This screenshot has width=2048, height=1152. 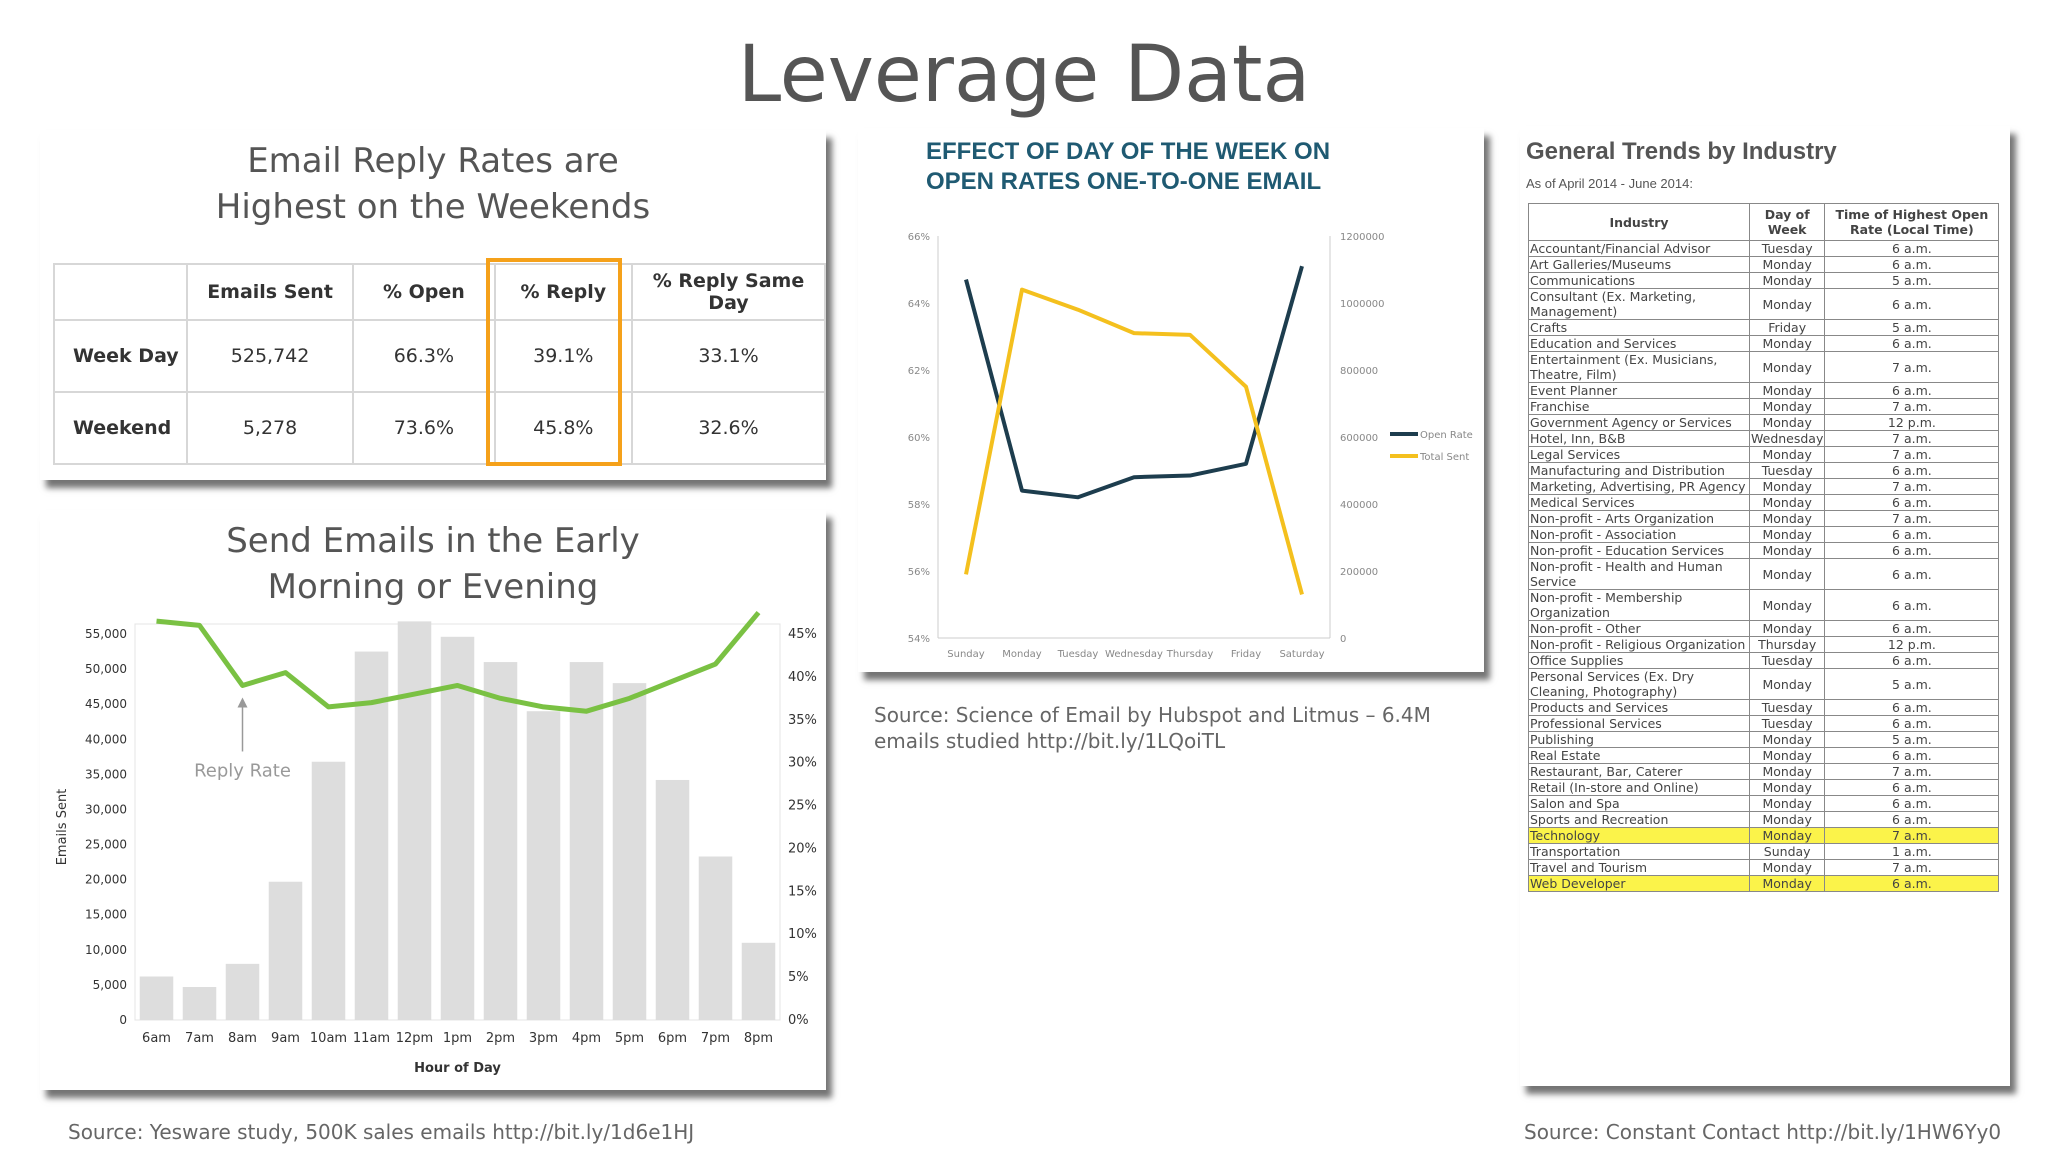 What do you see at coordinates (1912, 851) in the screenshot?
I see `table-cell: 1 a.m.` at bounding box center [1912, 851].